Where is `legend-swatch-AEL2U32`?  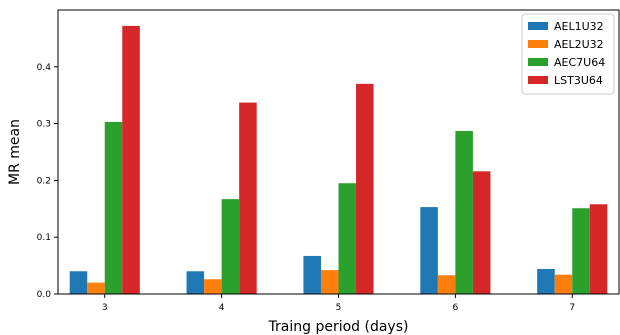
legend-swatch-AEL2U32 is located at coordinates (538, 44).